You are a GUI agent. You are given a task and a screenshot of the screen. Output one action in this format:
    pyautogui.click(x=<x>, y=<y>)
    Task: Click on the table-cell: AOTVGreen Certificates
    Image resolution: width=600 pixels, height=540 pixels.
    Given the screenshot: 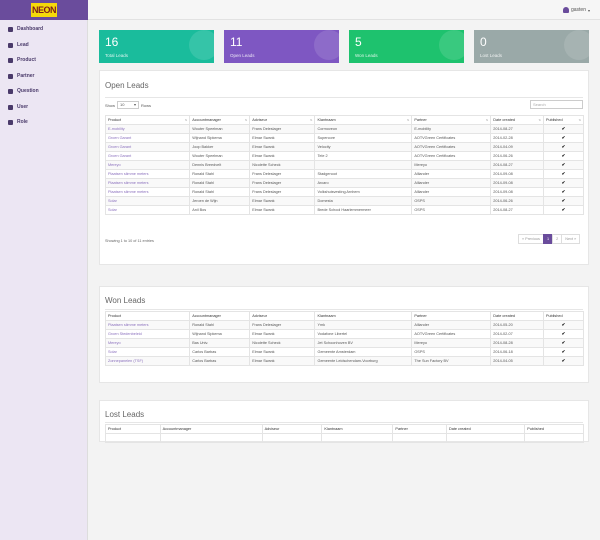 What is the action you would take?
    pyautogui.click(x=451, y=156)
    